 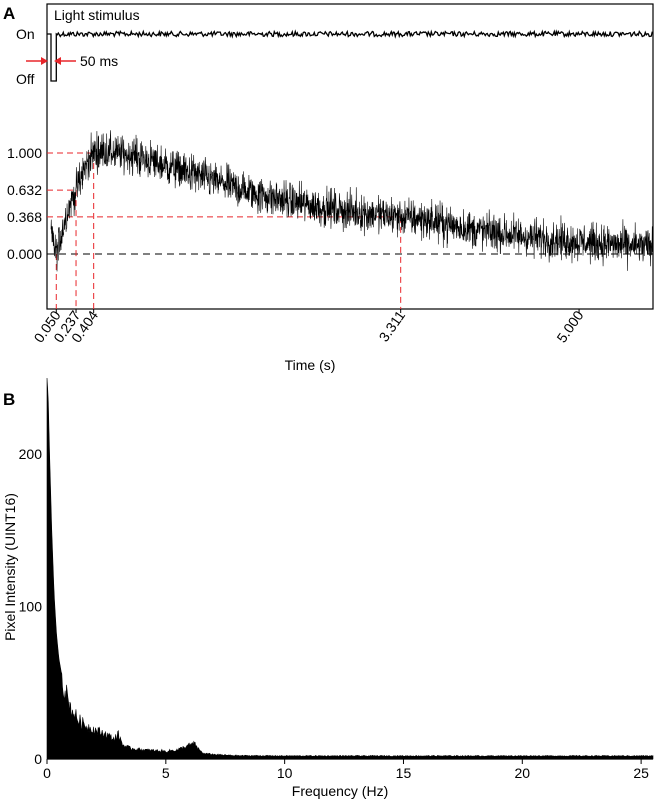 What do you see at coordinates (523, 773) in the screenshot?
I see `panel-b-x-tick-label: 20` at bounding box center [523, 773].